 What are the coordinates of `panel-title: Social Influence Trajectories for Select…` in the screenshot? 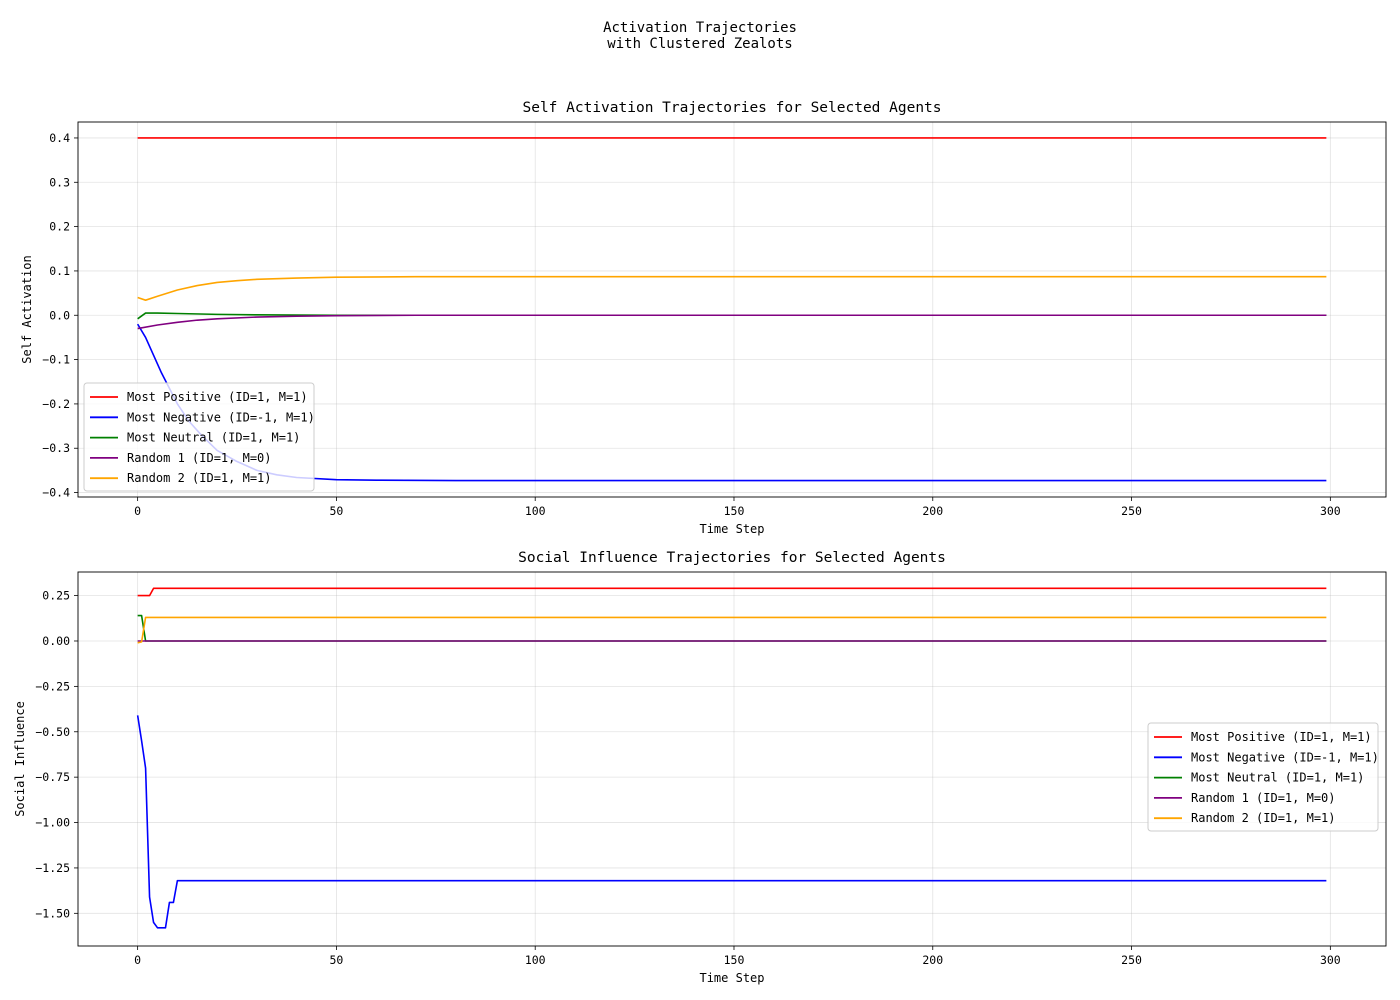 It's located at (732, 558).